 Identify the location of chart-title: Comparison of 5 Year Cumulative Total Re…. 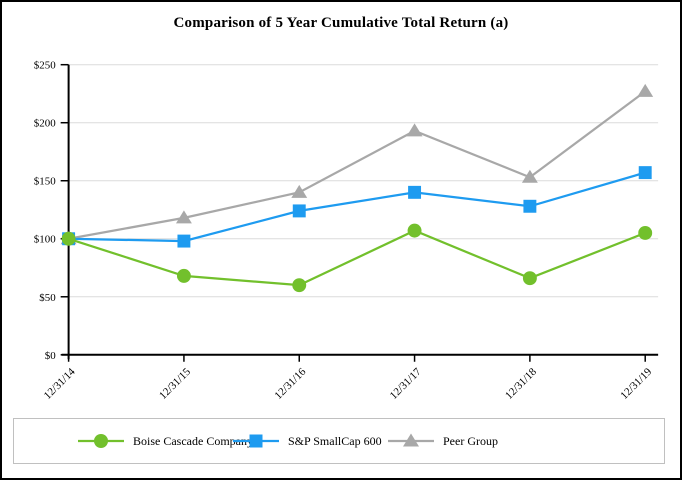
(341, 23).